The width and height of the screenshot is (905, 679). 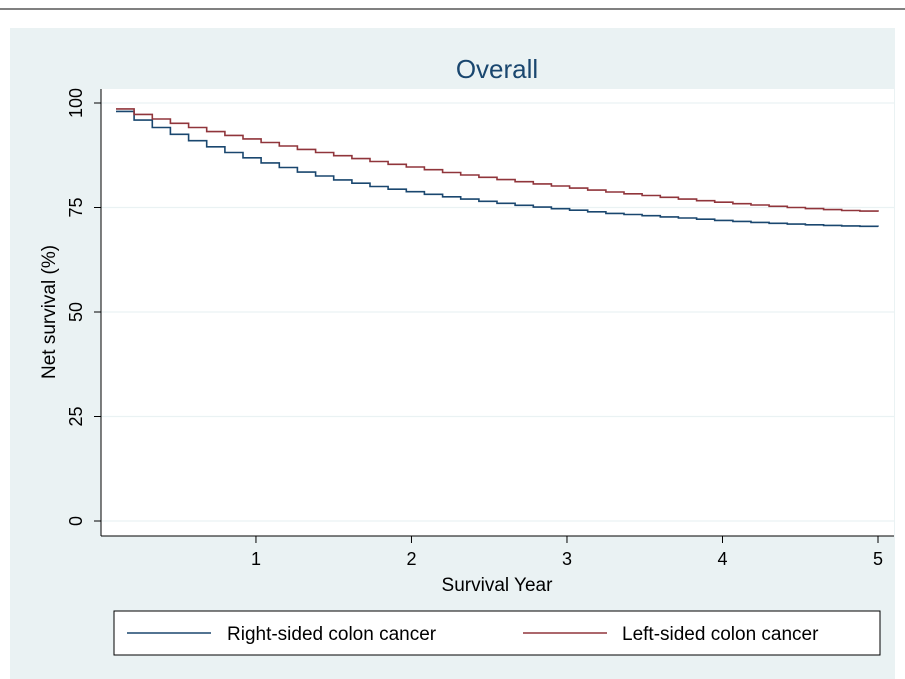 What do you see at coordinates (720, 634) in the screenshot?
I see `legend-label-left-sided: Left-sided colon cancer` at bounding box center [720, 634].